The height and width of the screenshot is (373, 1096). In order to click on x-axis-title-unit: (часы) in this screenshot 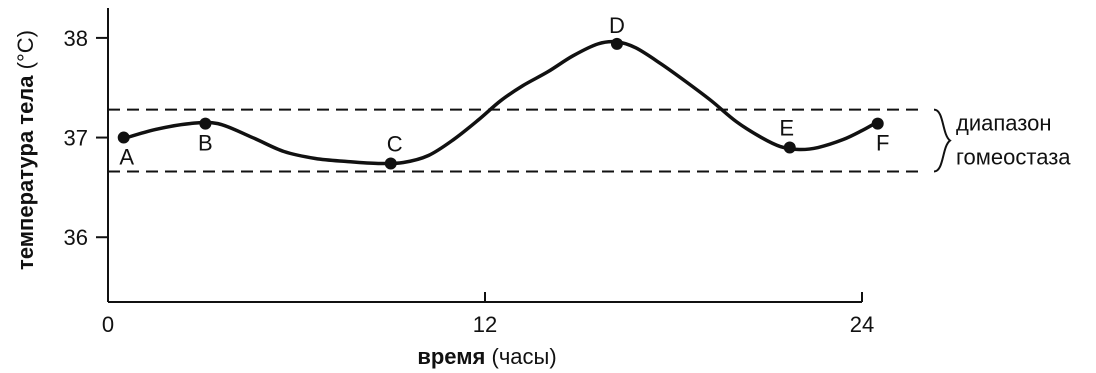, I will do `click(520, 356)`.